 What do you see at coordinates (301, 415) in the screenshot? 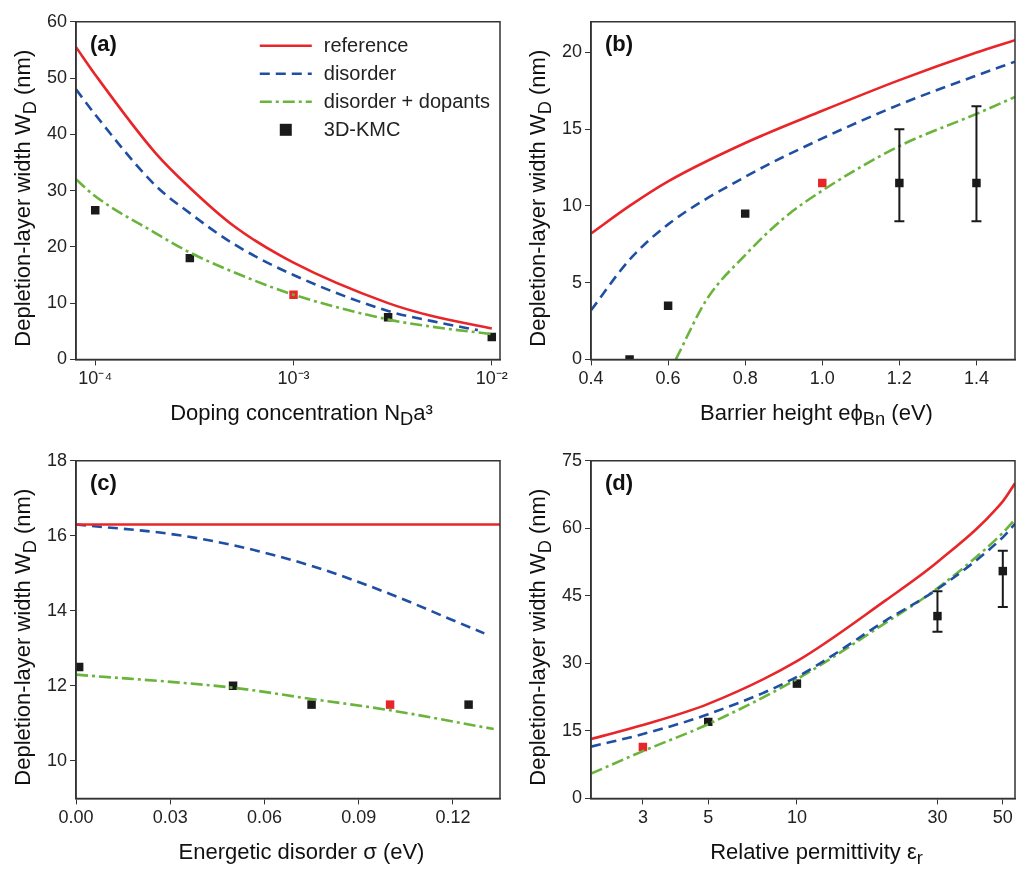
I see `x-axis-title: Doping concentration N$_{D}$a³` at bounding box center [301, 415].